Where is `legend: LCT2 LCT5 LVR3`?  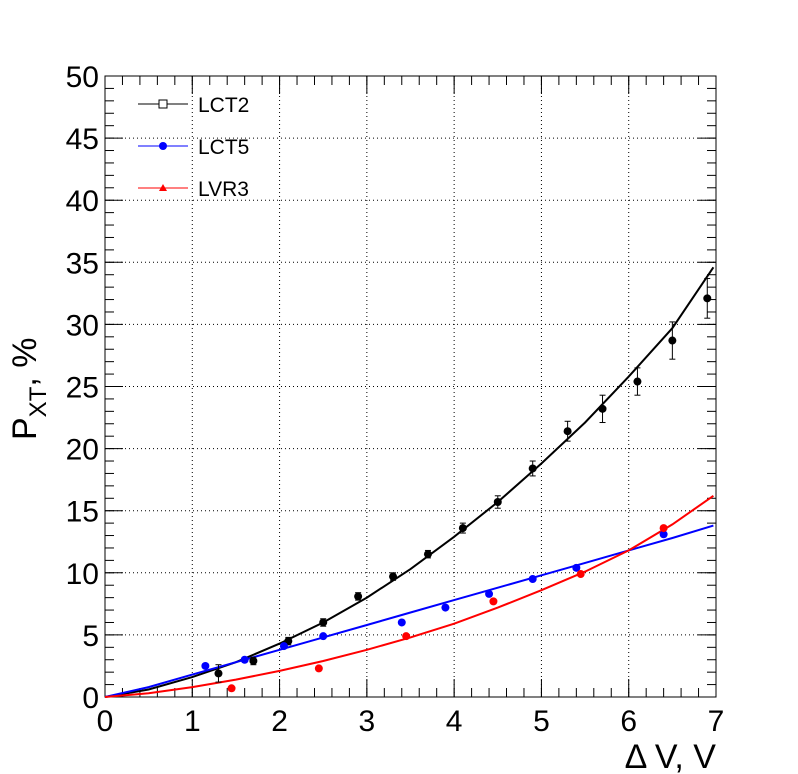 legend: LCT2 LCT5 LVR3 is located at coordinates (193, 147).